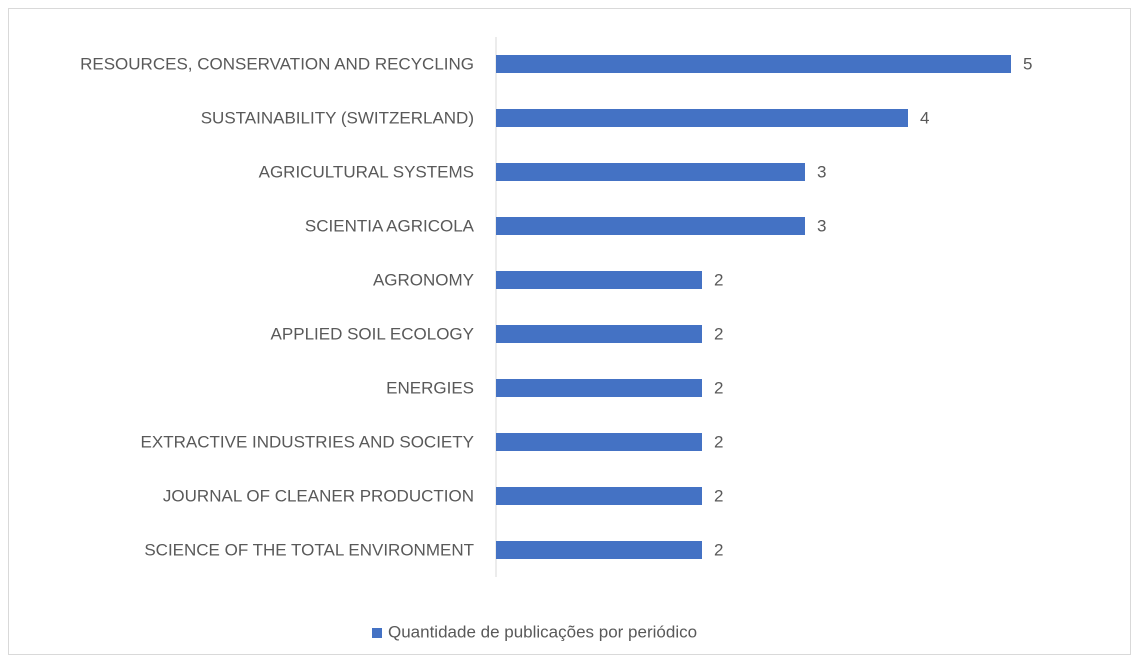 This screenshot has width=1139, height=663. I want to click on y-tick-label: SCIENTIA AGRICOLA, so click(390, 225).